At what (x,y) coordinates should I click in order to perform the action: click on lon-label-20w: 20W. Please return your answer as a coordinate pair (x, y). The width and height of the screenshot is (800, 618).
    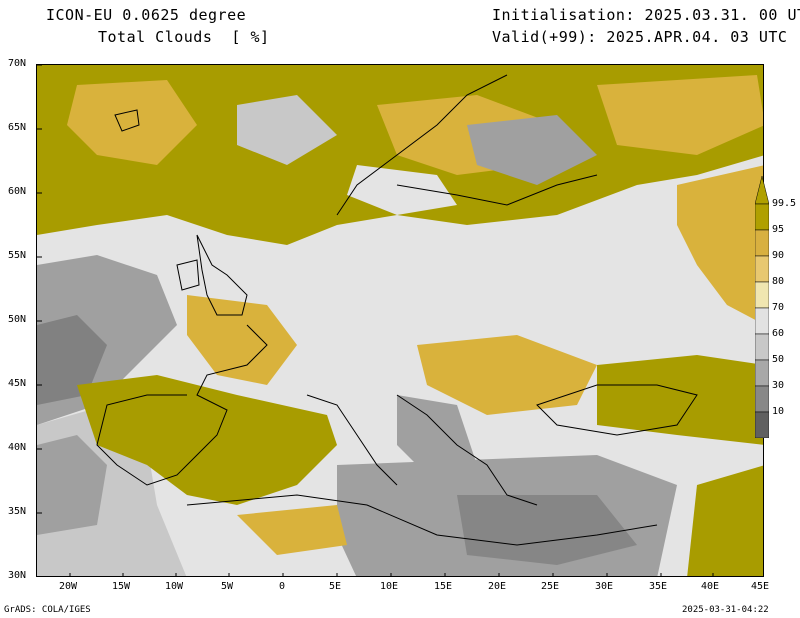
    Looking at the image, I should click on (68, 586).